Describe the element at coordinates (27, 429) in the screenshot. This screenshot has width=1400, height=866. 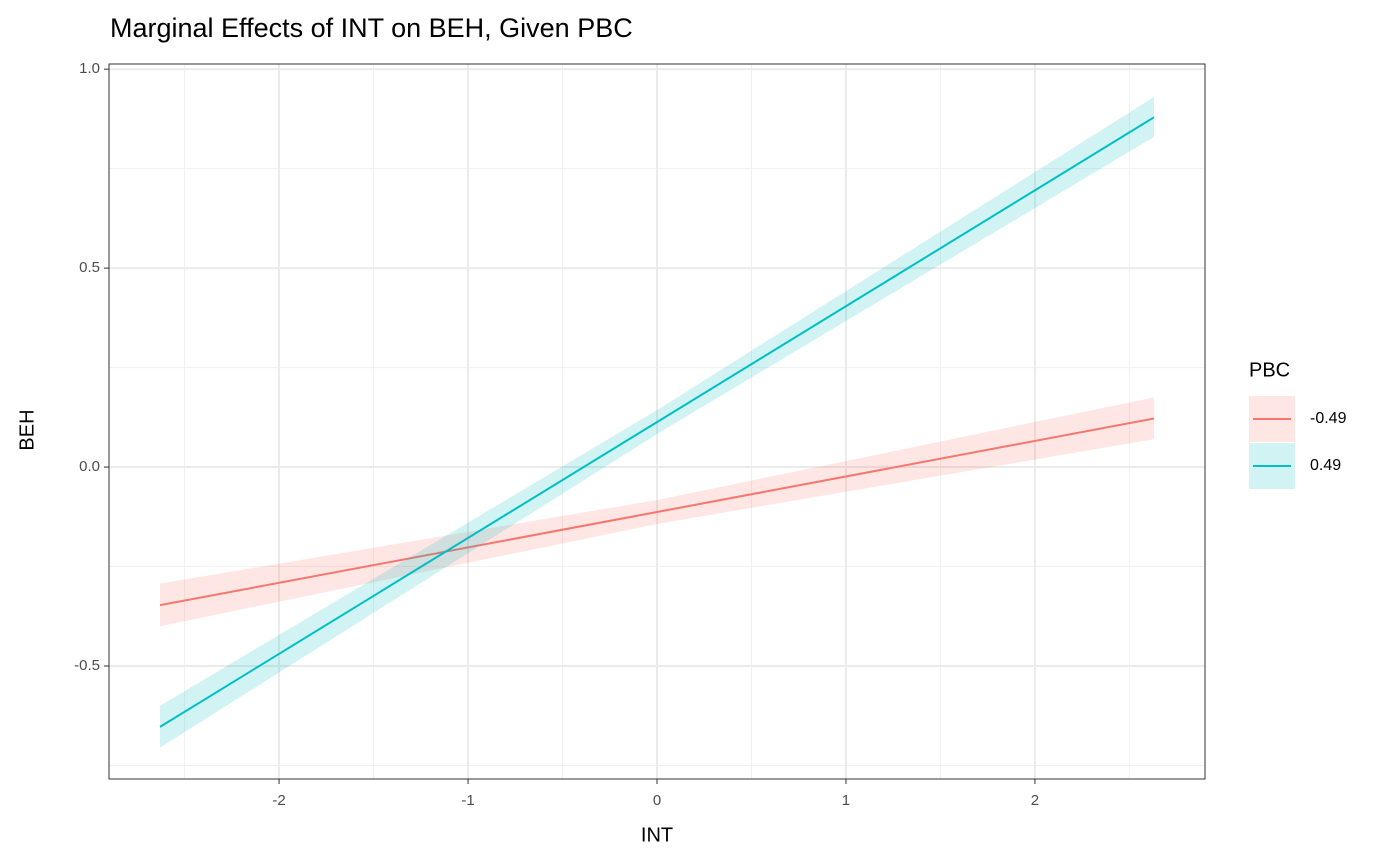
I see `y-axis-title: BEH` at that location.